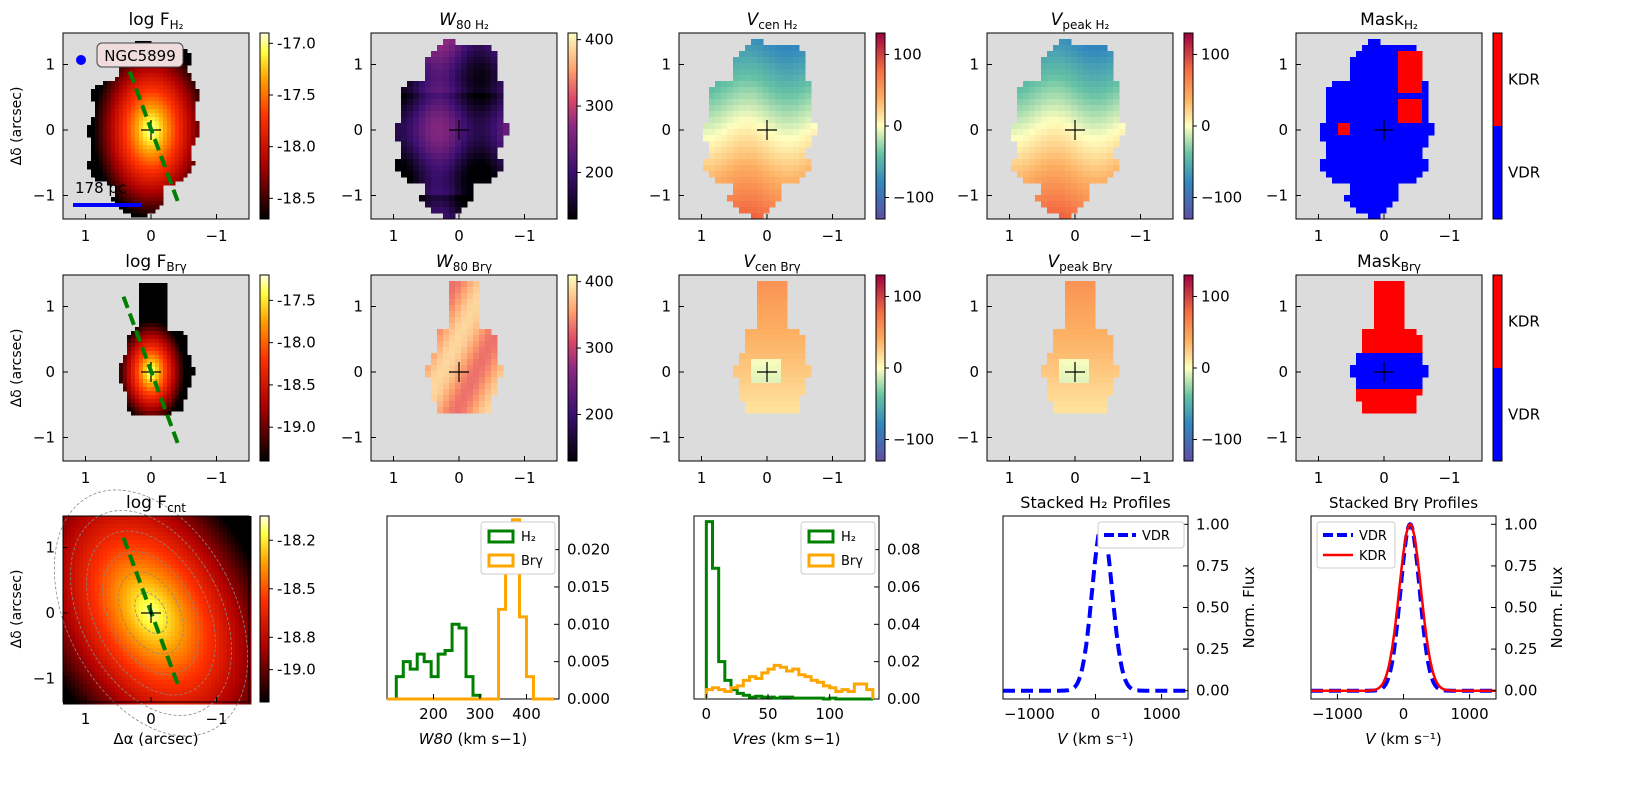  What do you see at coordinates (903, 587) in the screenshot?
I see `y-tick-label: 0.06` at bounding box center [903, 587].